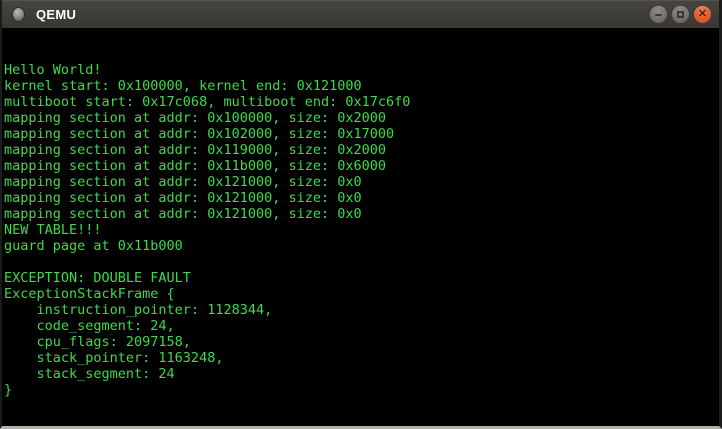 This screenshot has width=722, height=429. I want to click on window-controls: ✕, so click(681, 14).